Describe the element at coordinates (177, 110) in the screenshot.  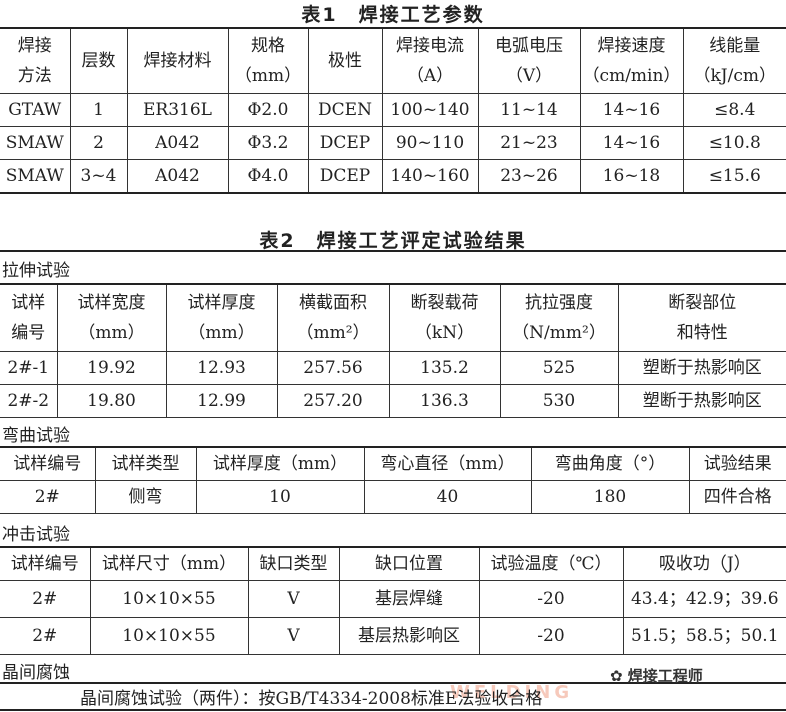
I see `table-cell: ER316L` at that location.